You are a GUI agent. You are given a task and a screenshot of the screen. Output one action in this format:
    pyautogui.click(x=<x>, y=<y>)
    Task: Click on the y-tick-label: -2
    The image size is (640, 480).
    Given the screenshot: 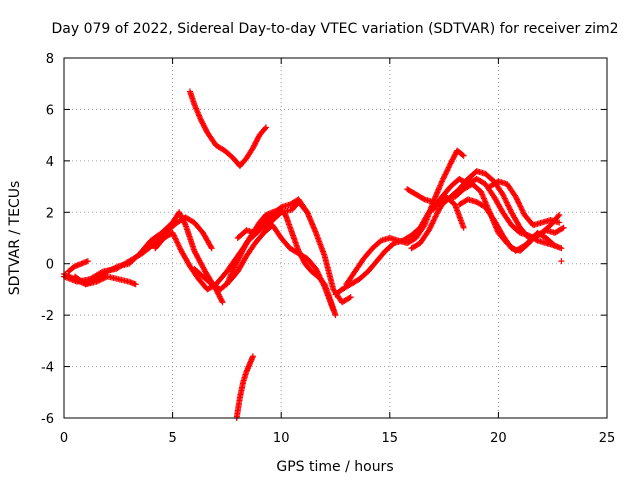 What is the action you would take?
    pyautogui.click(x=47, y=316)
    